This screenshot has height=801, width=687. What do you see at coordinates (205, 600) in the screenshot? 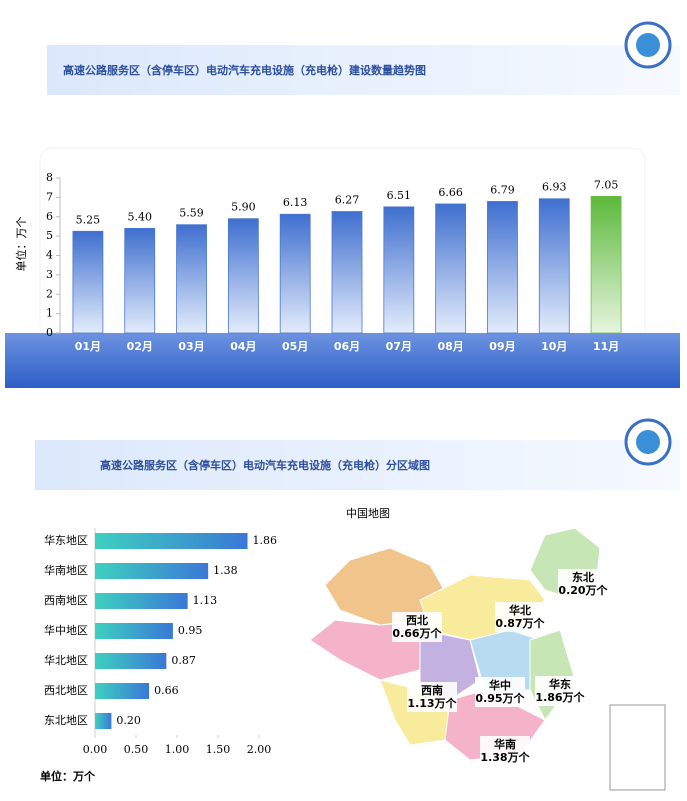
I see `value-label: 1.13` at bounding box center [205, 600].